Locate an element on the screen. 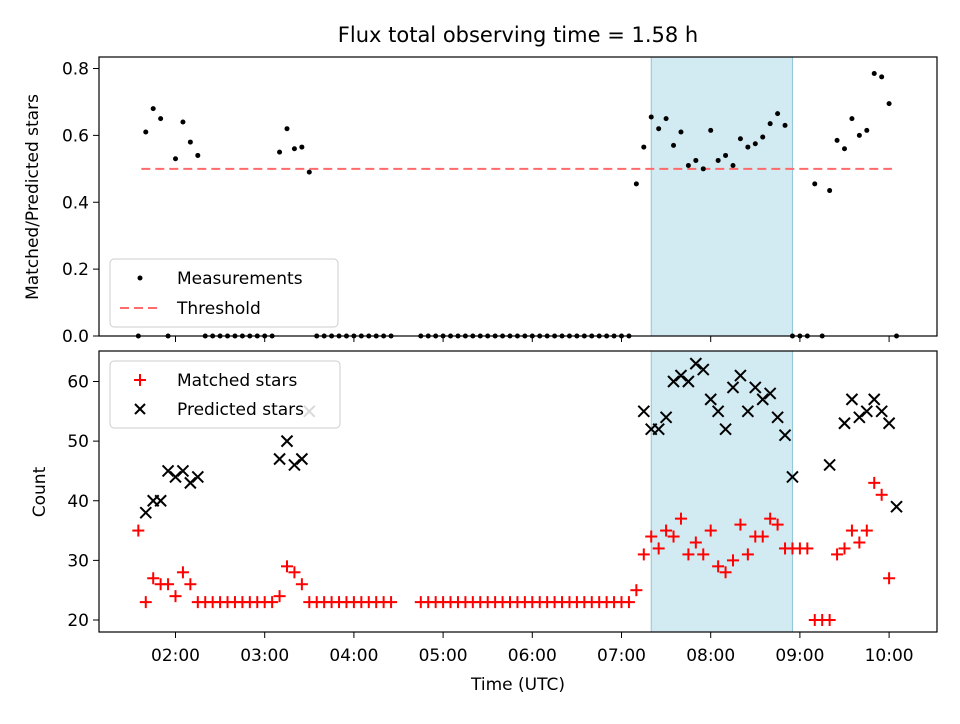  bottom-y-tick-label: 30 is located at coordinates (78, 561).